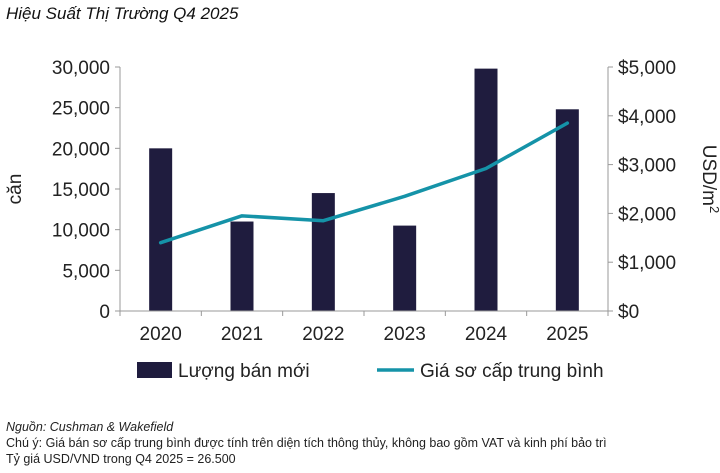 The image size is (720, 473). Describe the element at coordinates (647, 166) in the screenshot. I see `right-tick-label: $3,000` at that location.